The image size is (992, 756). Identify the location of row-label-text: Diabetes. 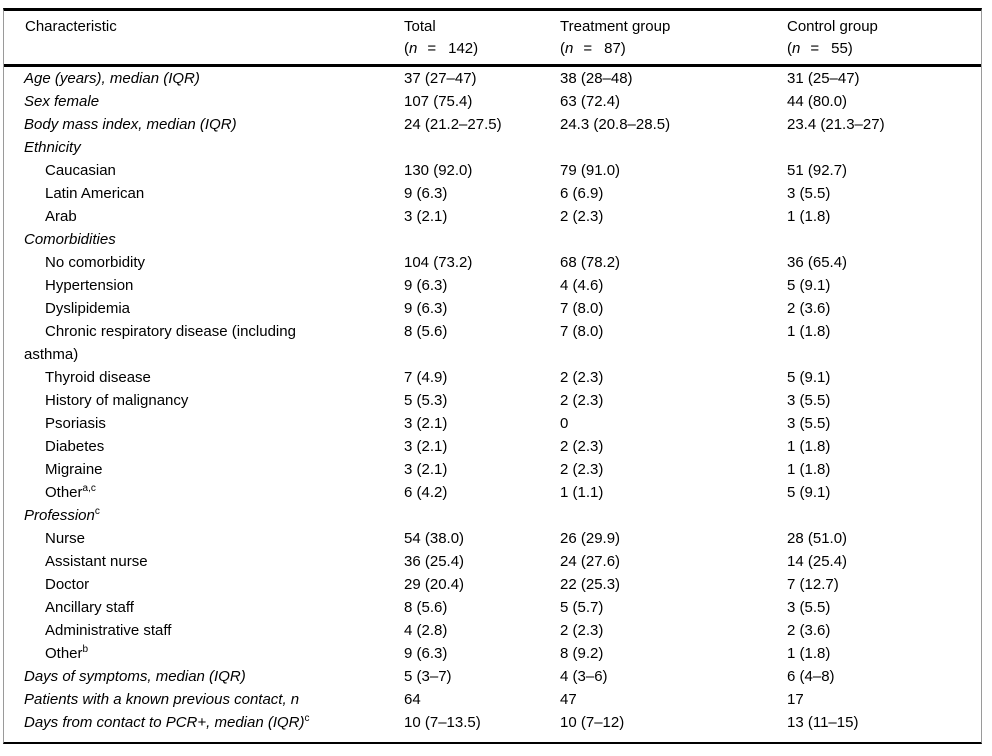
(75, 446).